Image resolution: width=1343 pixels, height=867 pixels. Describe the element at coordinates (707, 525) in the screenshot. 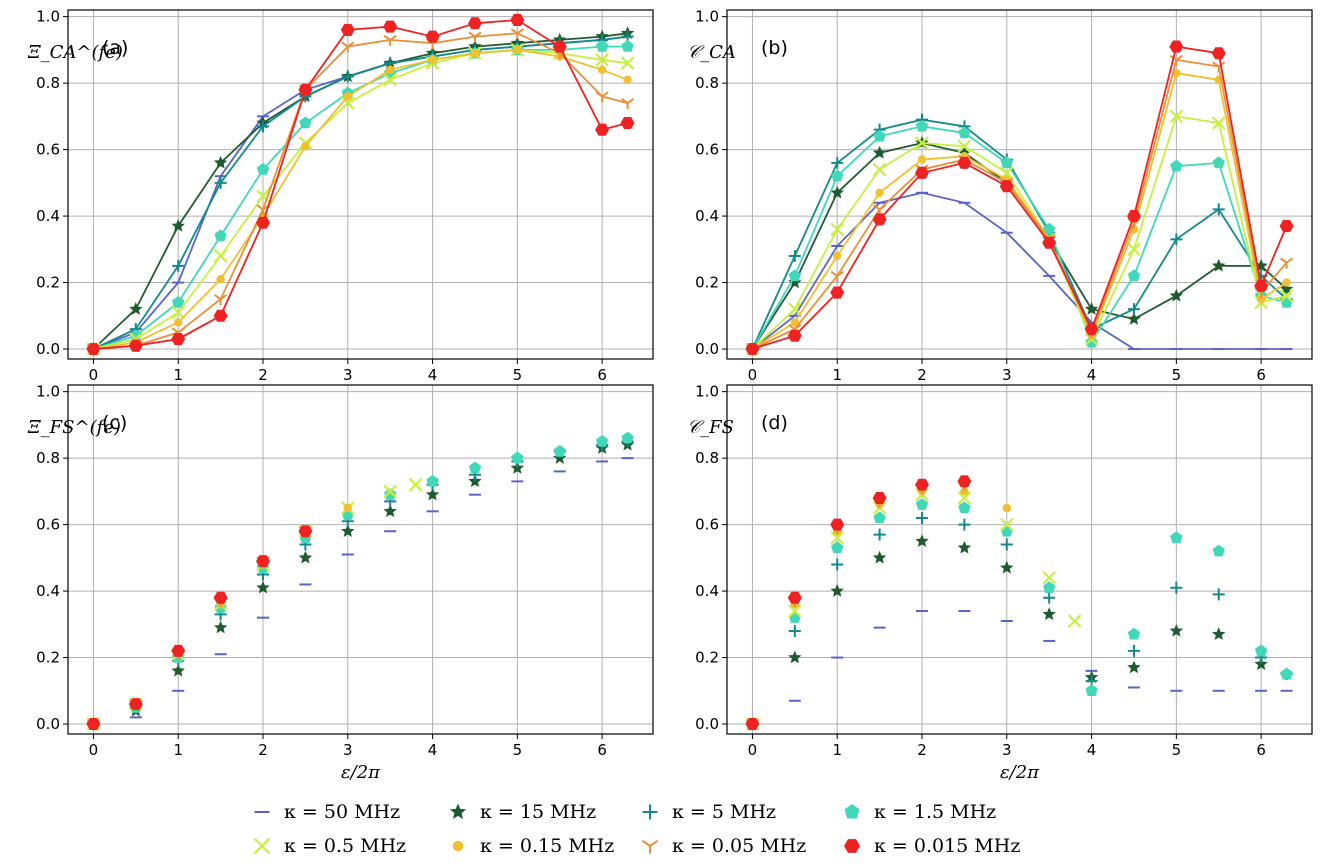

I see `y-tick-label: 0.6` at that location.